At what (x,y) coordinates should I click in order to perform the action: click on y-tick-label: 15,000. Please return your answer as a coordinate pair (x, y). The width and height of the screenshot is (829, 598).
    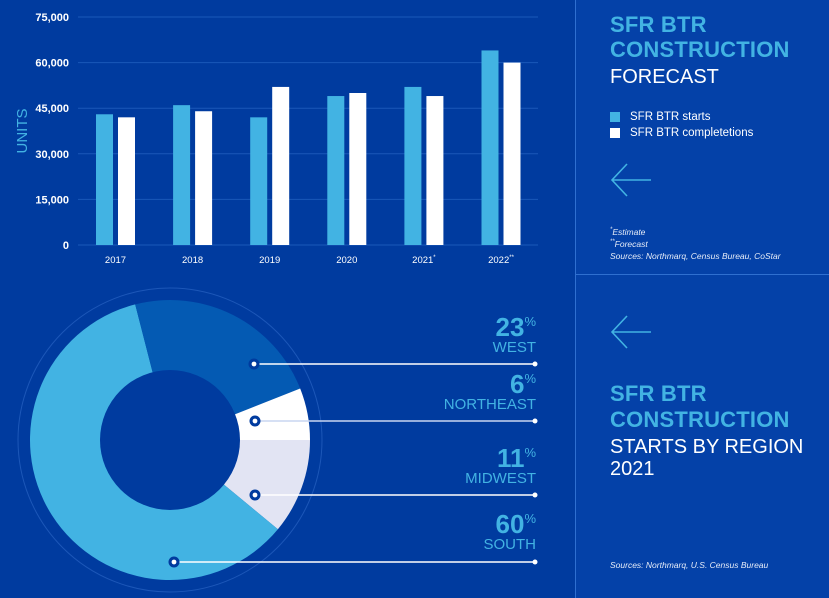
    Looking at the image, I should click on (52, 200).